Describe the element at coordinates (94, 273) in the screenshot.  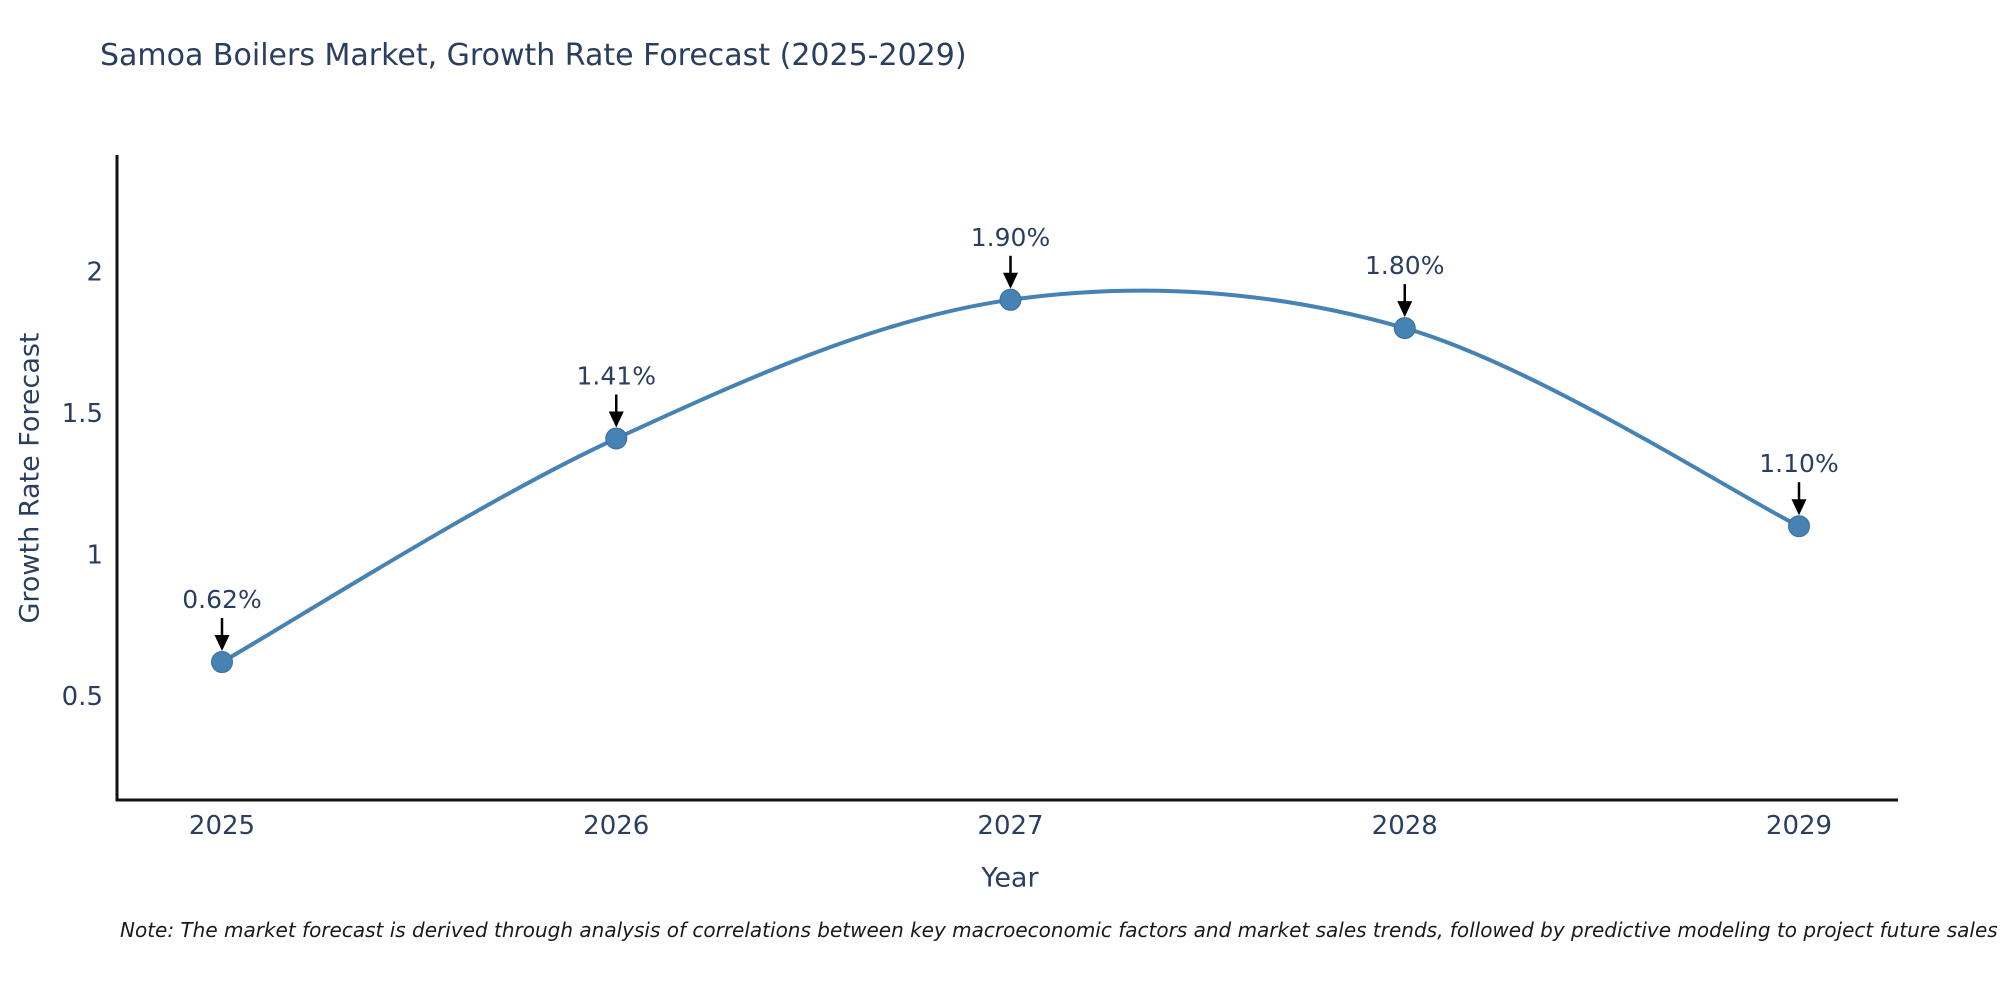
I see `y-tick-label: 2` at that location.